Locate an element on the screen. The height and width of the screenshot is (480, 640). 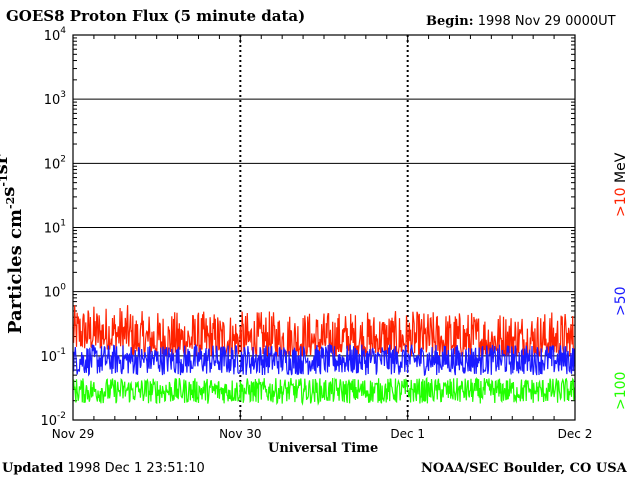
legend-gt100: >100 is located at coordinates (621, 391).